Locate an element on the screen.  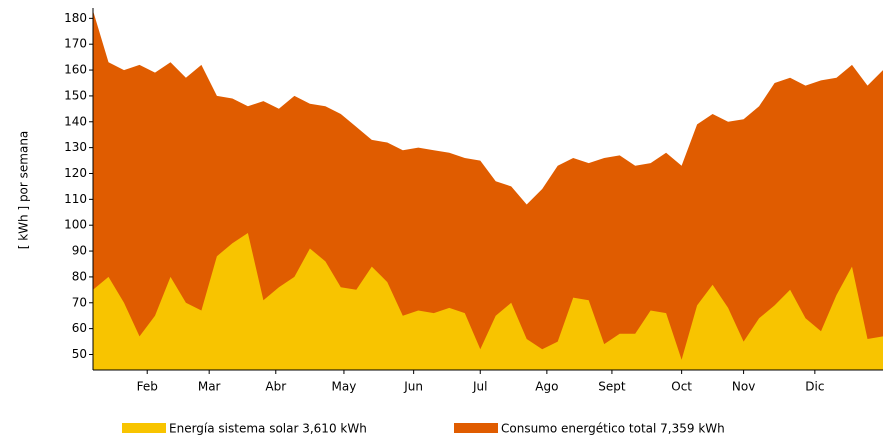
y-tick-label: 110 is located at coordinates (75, 199).